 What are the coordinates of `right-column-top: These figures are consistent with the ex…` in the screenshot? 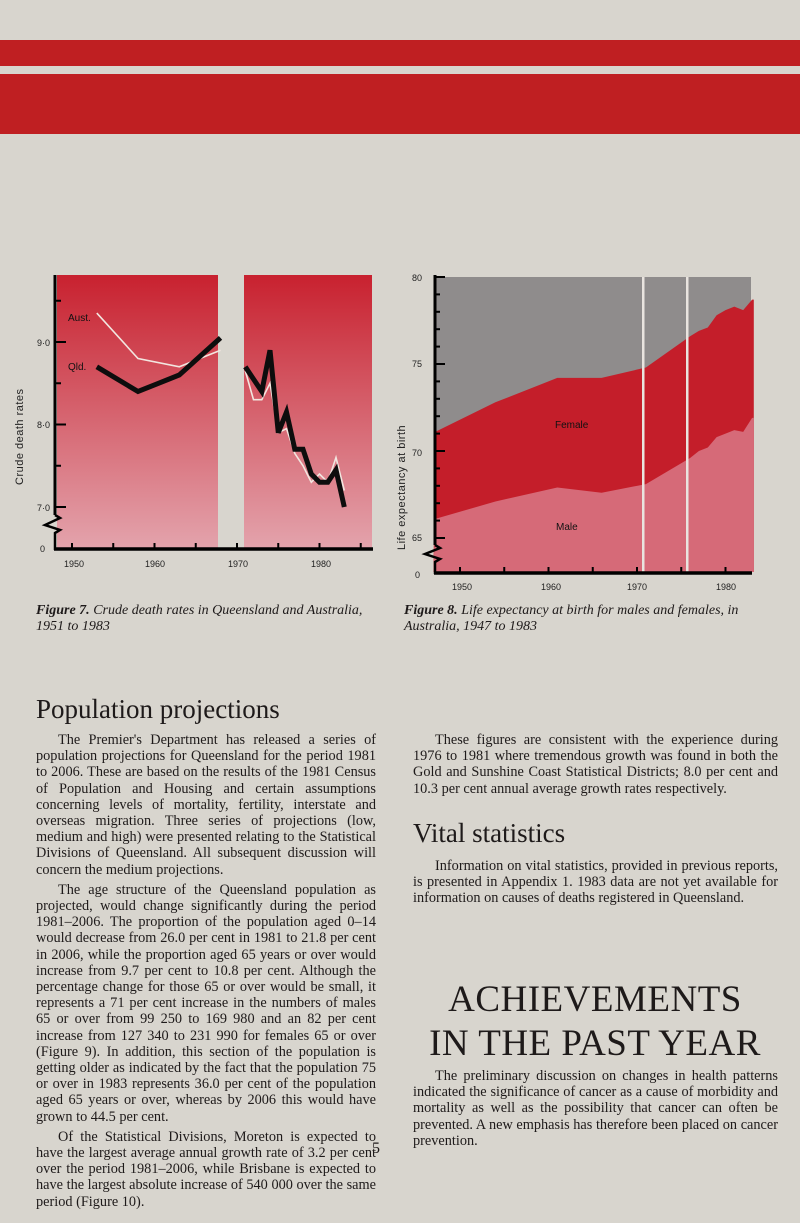 It's located at (595, 766).